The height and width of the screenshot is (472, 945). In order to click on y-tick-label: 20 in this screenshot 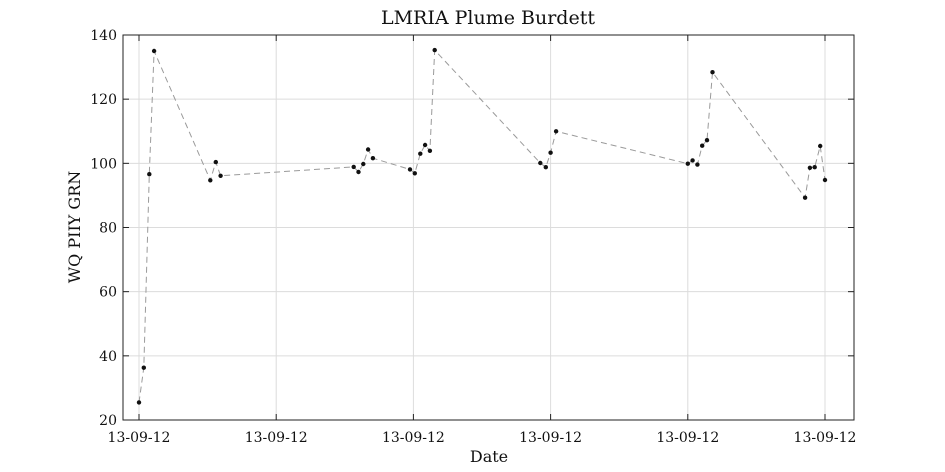, I will do `click(108, 421)`.